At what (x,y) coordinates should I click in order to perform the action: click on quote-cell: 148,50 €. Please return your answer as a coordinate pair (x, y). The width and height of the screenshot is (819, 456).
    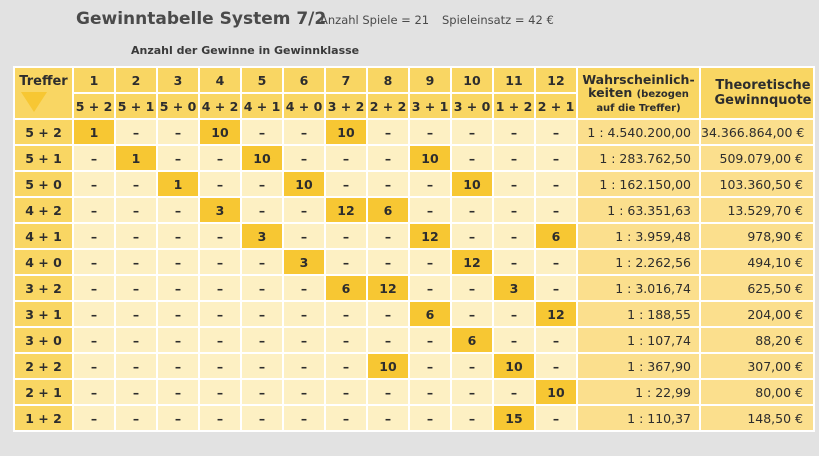
    Looking at the image, I should click on (757, 418).